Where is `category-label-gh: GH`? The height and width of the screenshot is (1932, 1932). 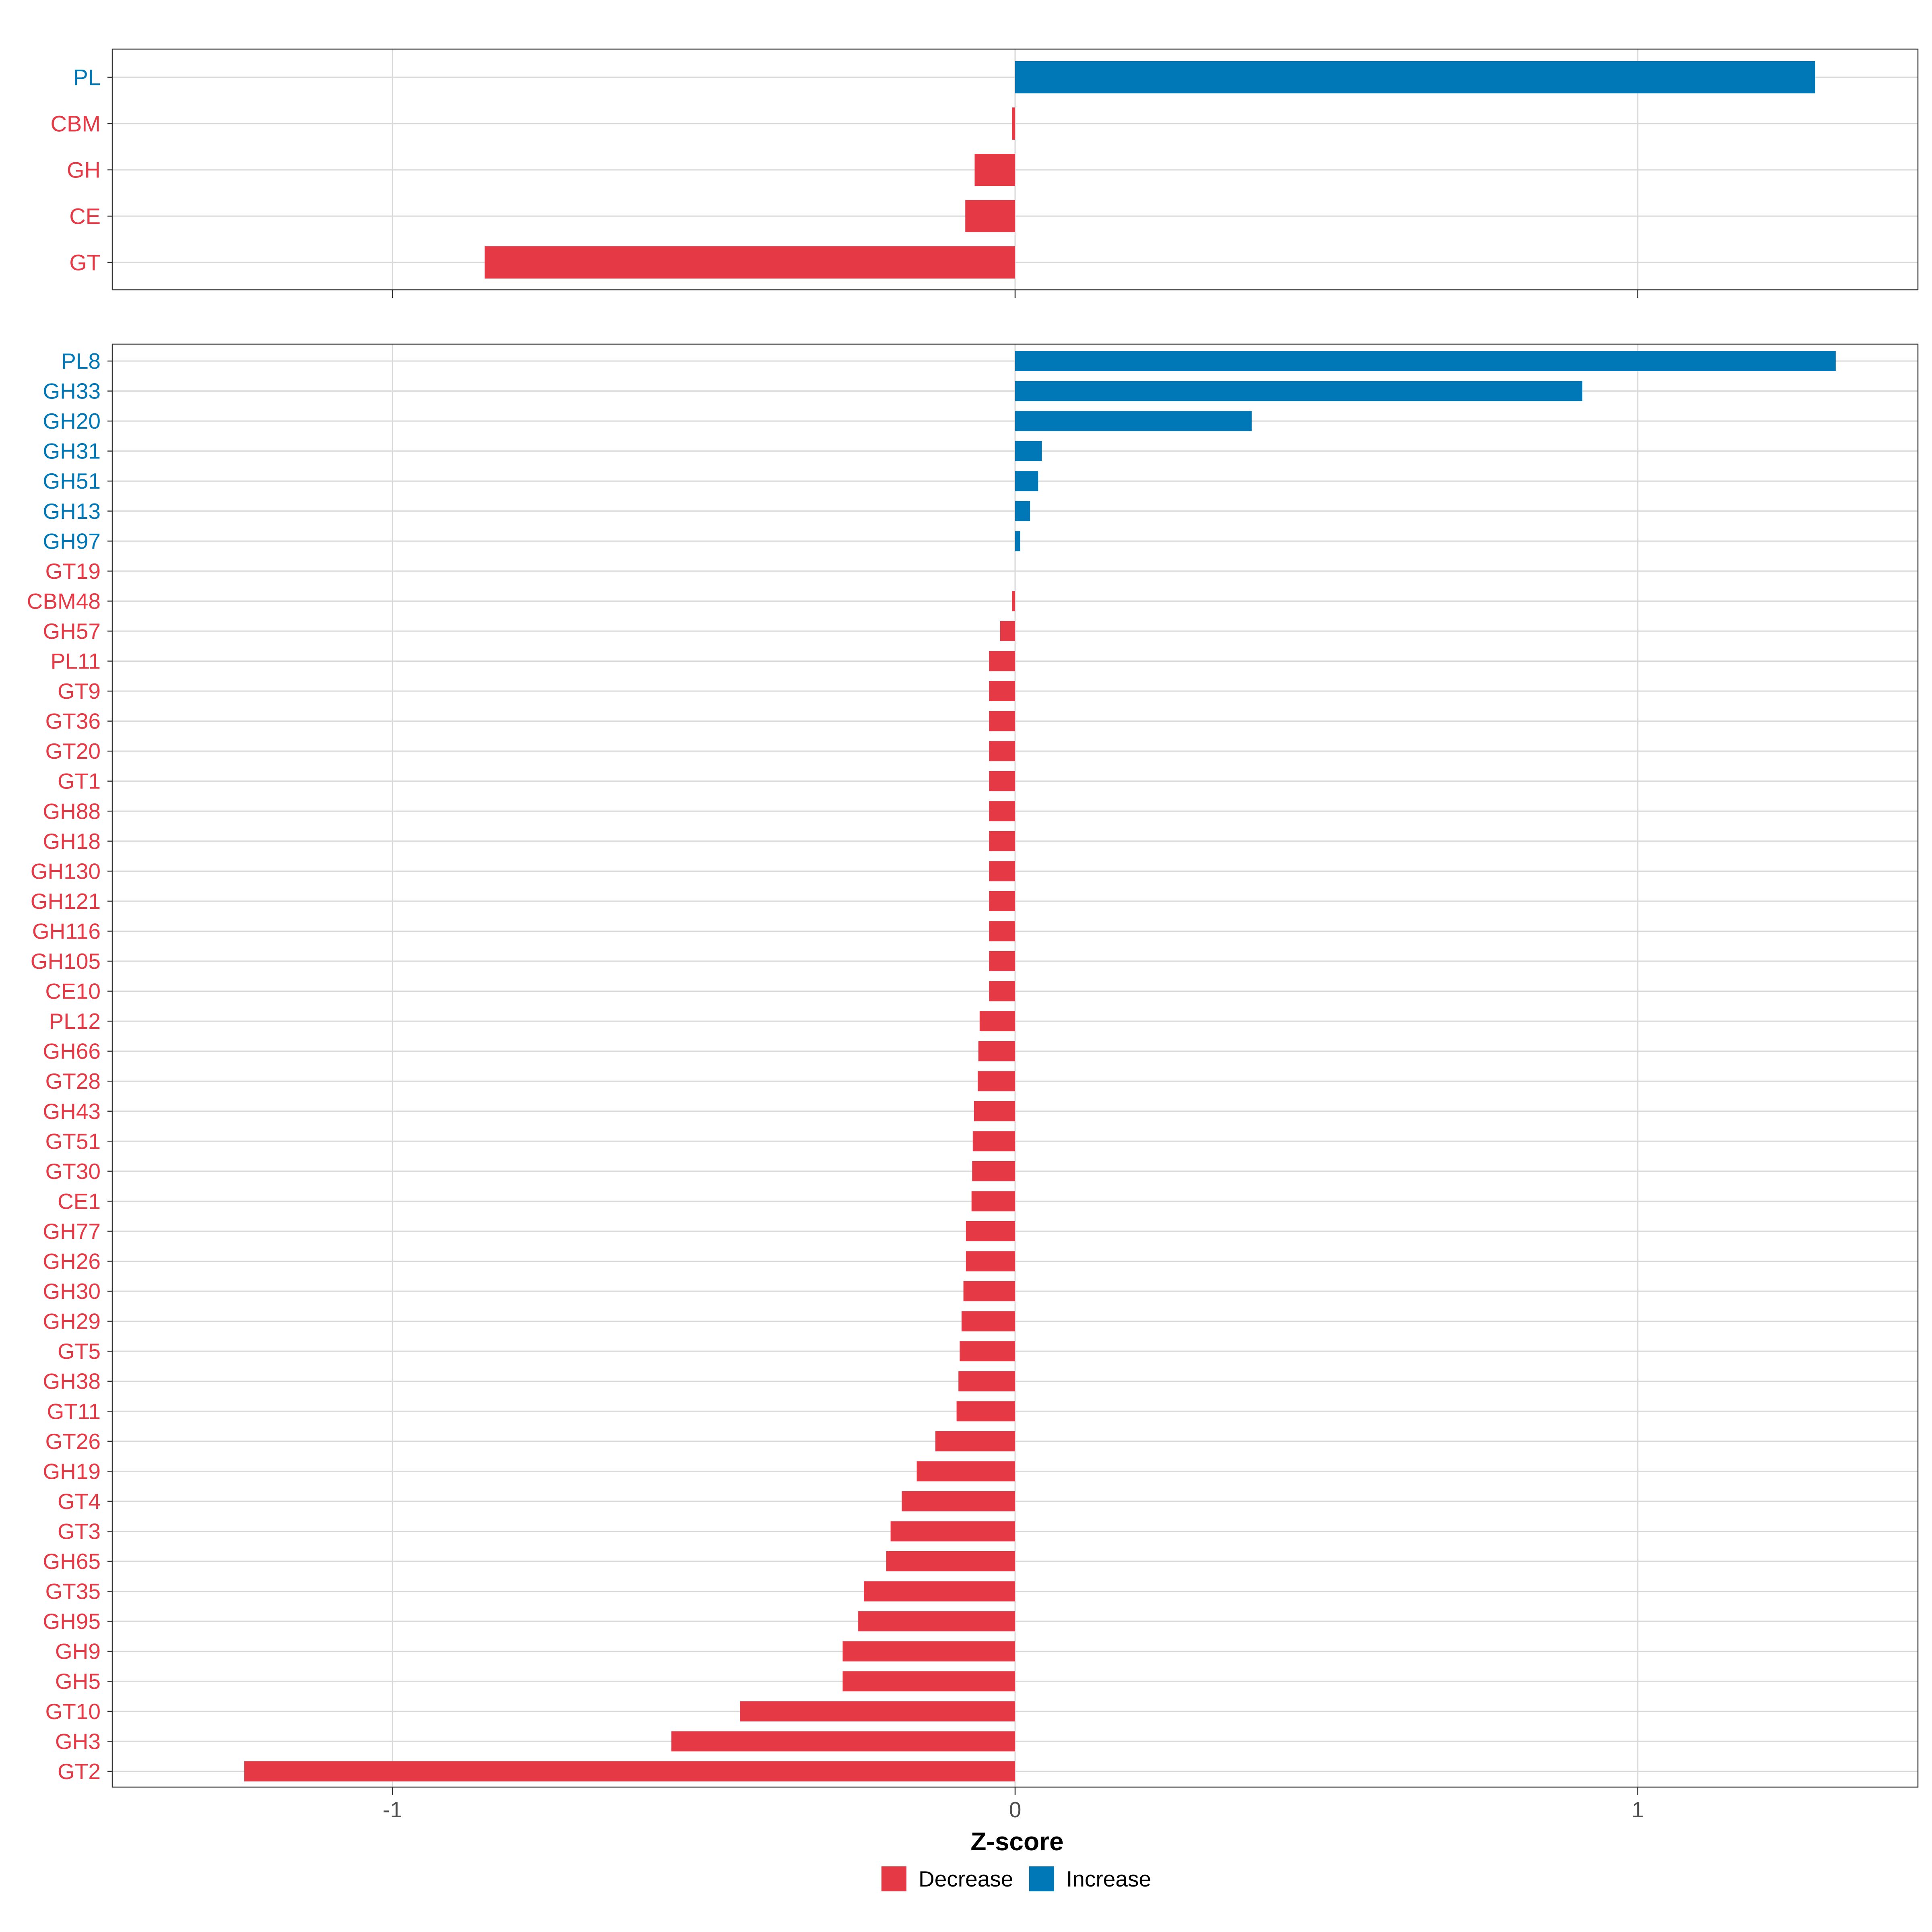
category-label-gh: GH is located at coordinates (84, 170).